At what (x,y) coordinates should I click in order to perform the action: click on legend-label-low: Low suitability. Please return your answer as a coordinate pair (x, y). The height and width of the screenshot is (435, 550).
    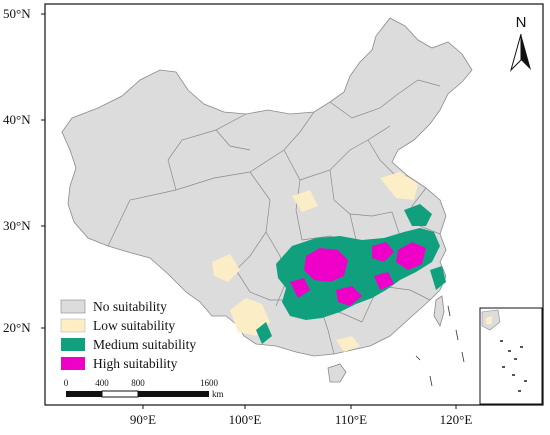
    Looking at the image, I should click on (134, 325).